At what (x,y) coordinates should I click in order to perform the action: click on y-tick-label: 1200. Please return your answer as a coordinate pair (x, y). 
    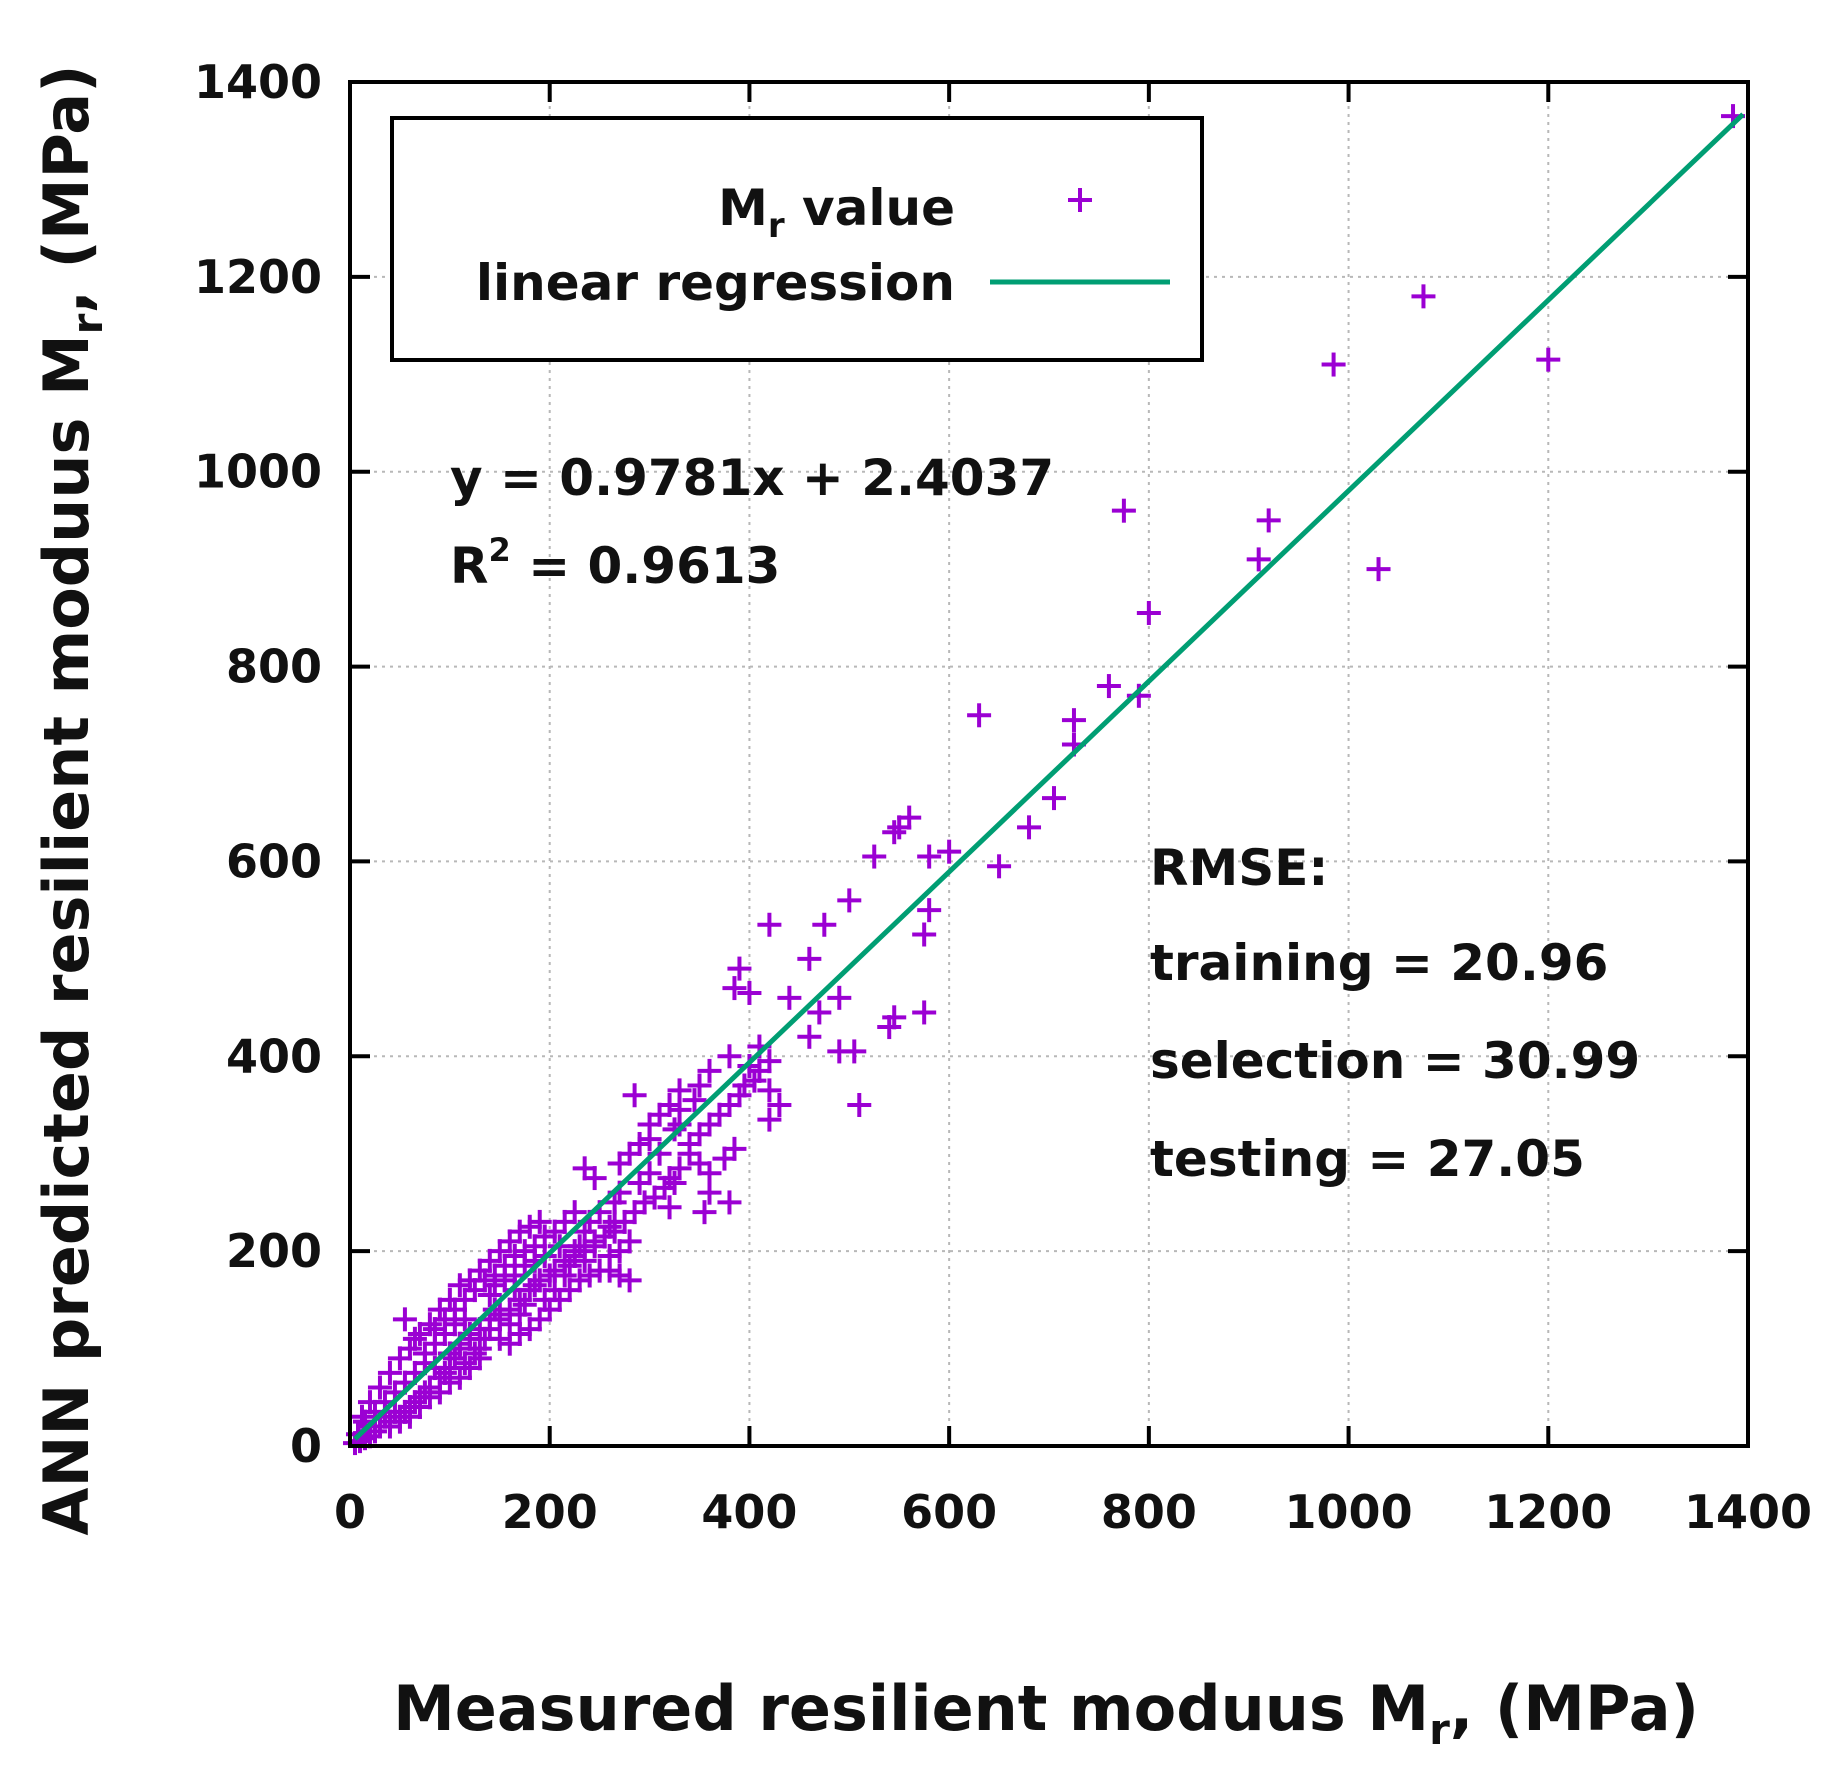
    Looking at the image, I should click on (258, 277).